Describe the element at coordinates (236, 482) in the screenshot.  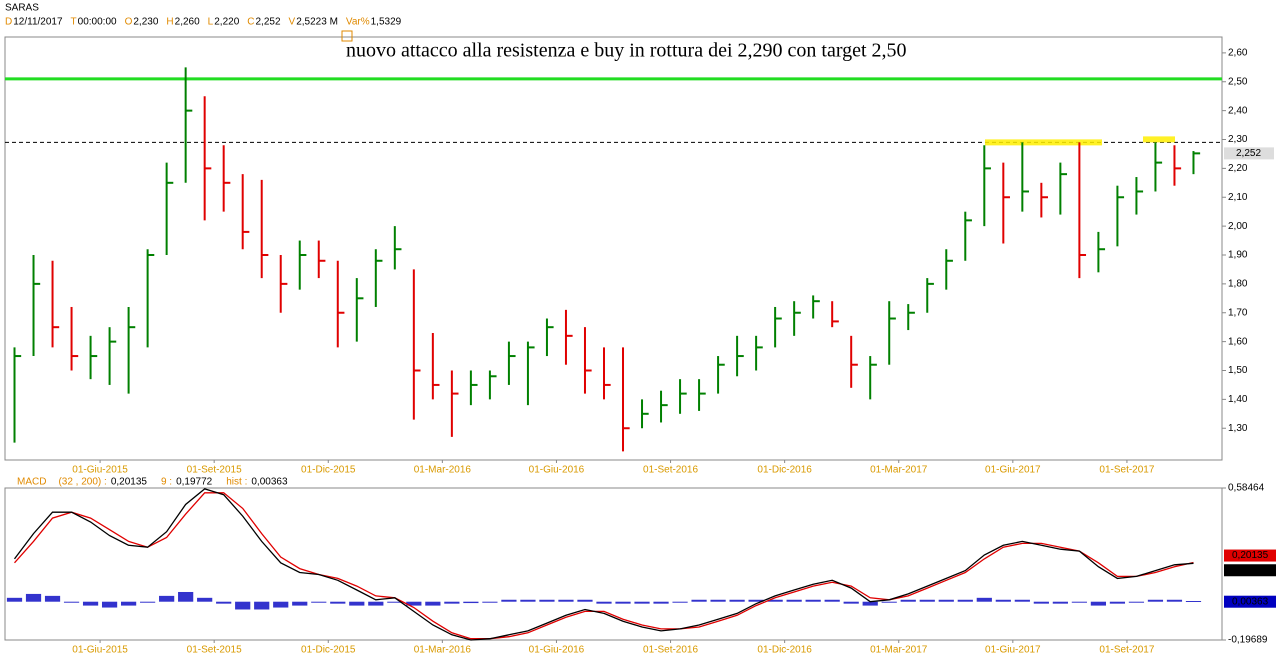
I see `legend-name: hist :` at that location.